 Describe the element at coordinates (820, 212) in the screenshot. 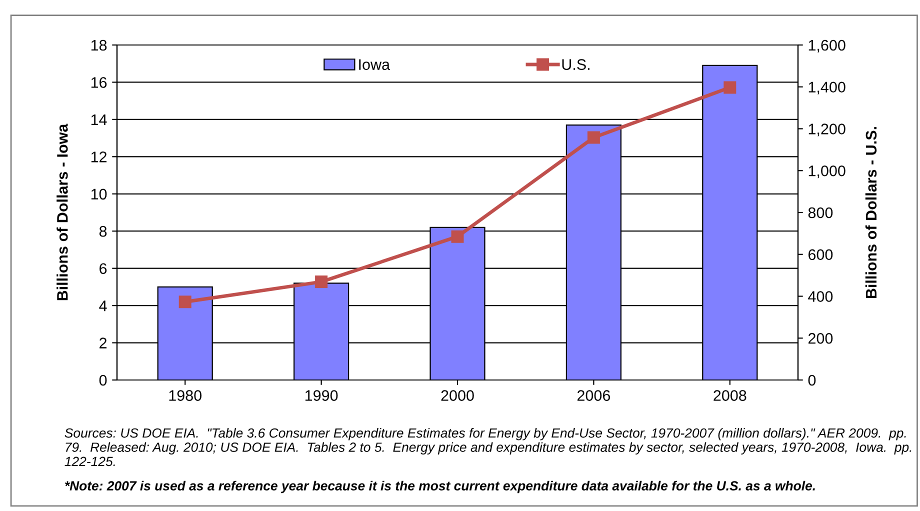

I see `y2-tick-label: 800` at that location.